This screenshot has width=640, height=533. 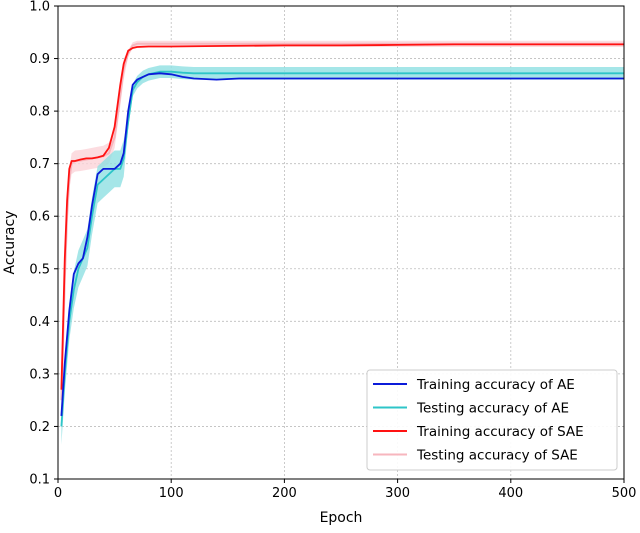 What do you see at coordinates (500, 432) in the screenshot?
I see `legend-label: Training accuracy of SAE` at bounding box center [500, 432].